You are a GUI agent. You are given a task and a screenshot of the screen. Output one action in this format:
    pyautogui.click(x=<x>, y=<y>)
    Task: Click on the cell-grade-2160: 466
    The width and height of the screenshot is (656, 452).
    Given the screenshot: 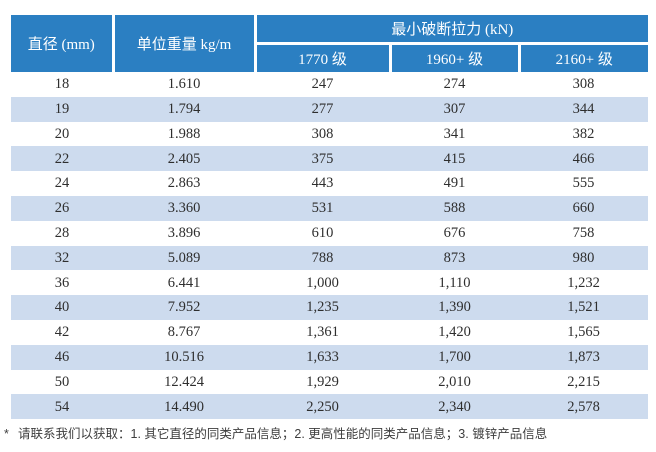 What is the action you would take?
    pyautogui.click(x=583, y=158)
    